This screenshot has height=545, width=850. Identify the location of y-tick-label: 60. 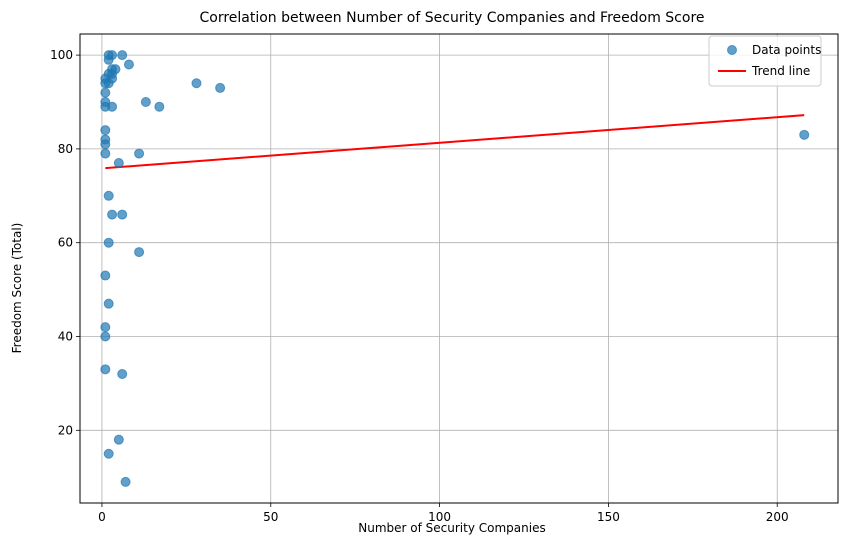
(65, 243).